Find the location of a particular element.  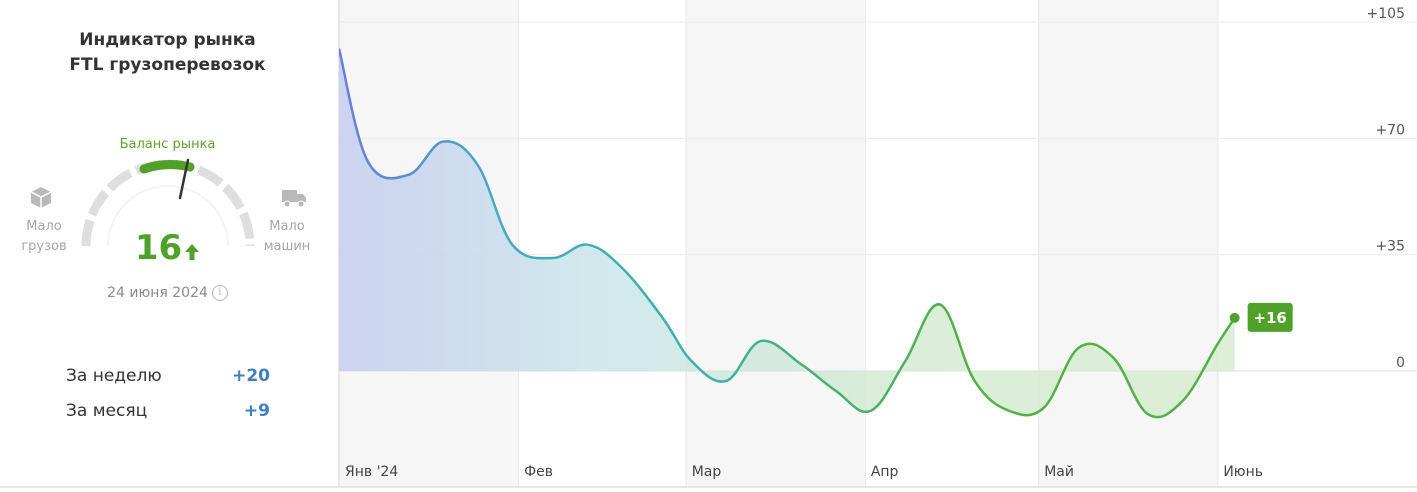

x-tick-label: Июнь is located at coordinates (1243, 472).